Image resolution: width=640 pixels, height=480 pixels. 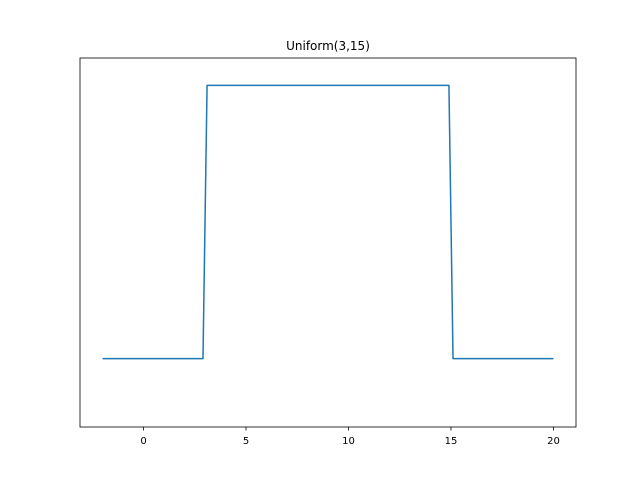 I want to click on x-tick-label: 10, so click(x=348, y=441).